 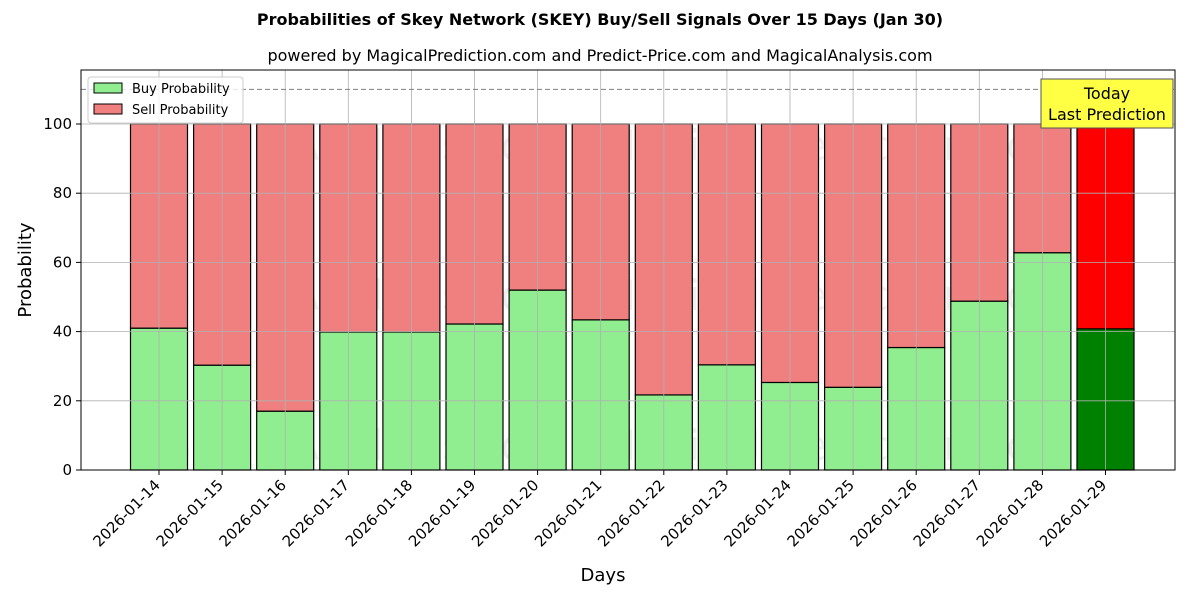 I want to click on y-tick-label: 0, so click(x=67, y=470).